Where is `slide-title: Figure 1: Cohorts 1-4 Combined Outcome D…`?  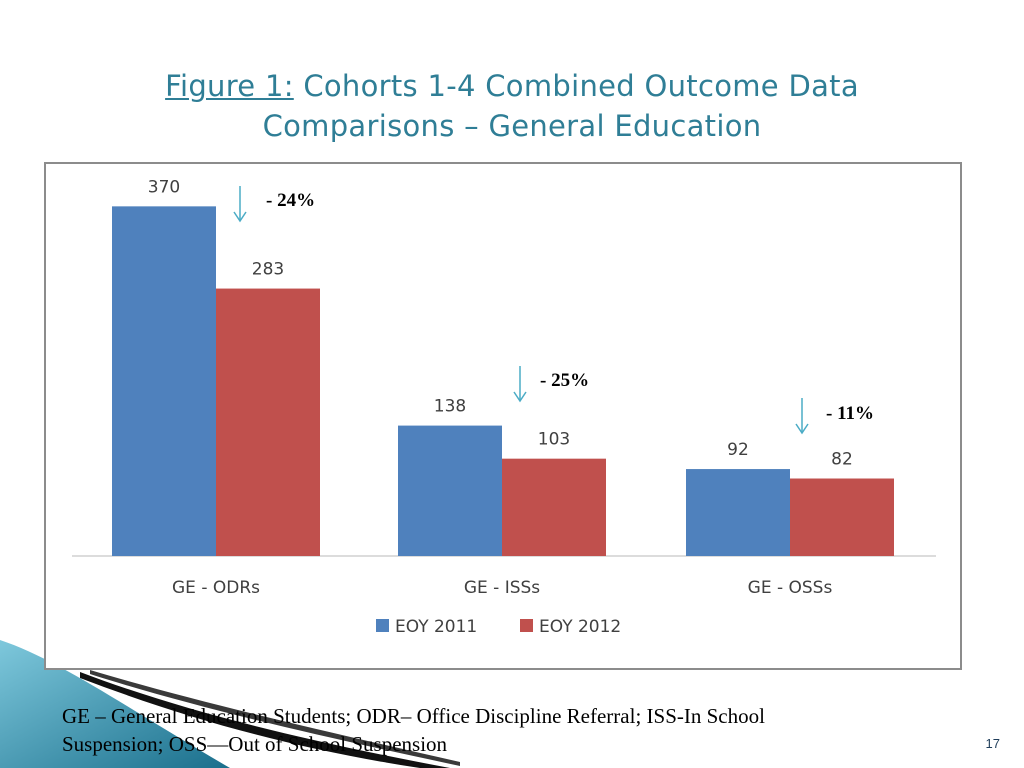 slide-title: Figure 1: Cohorts 1-4 Combined Outcome D… is located at coordinates (512, 106).